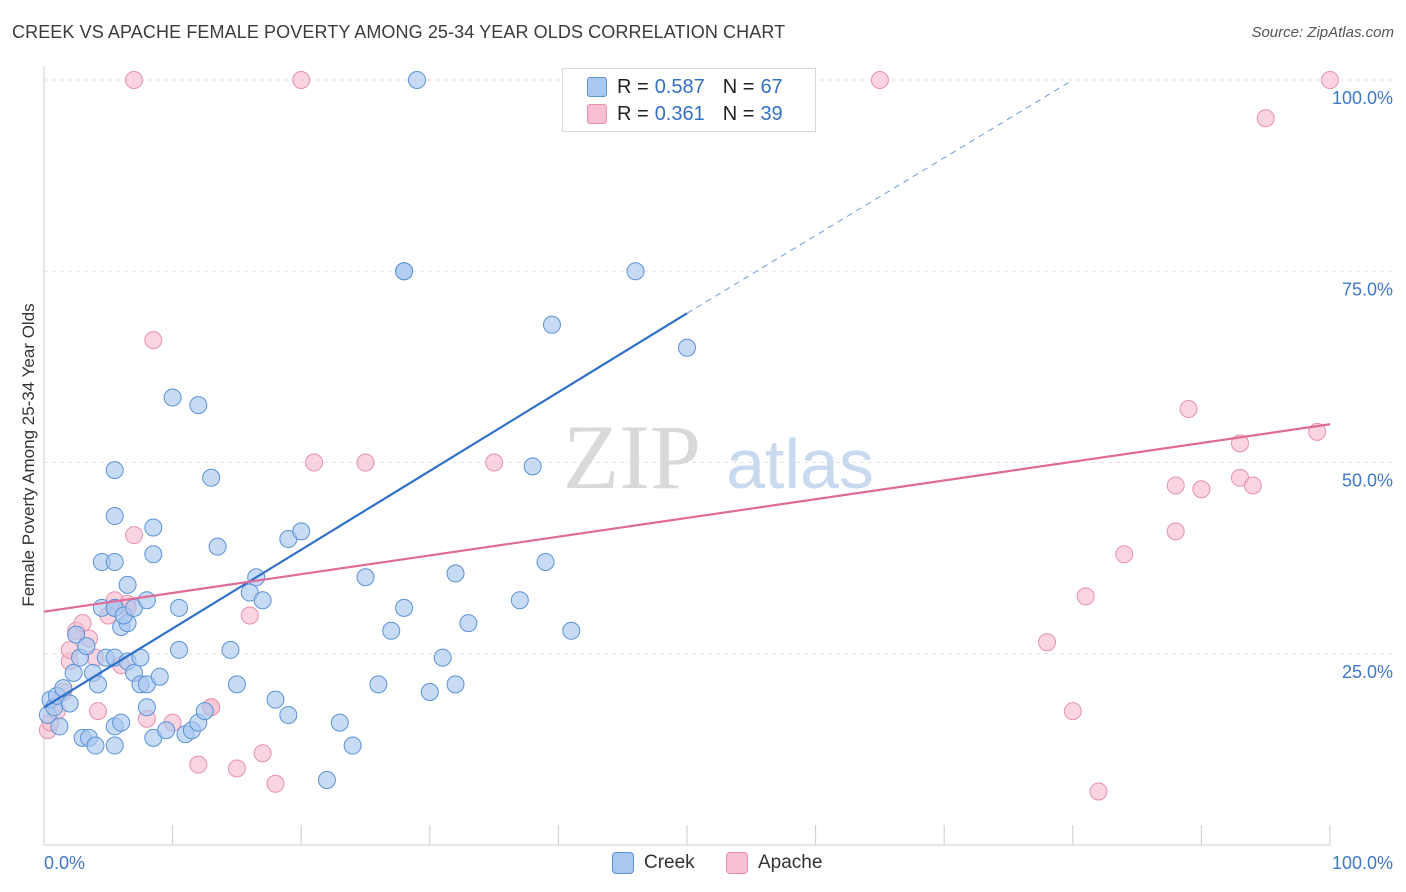  I want to click on apache-n-value: 39, so click(771, 113).